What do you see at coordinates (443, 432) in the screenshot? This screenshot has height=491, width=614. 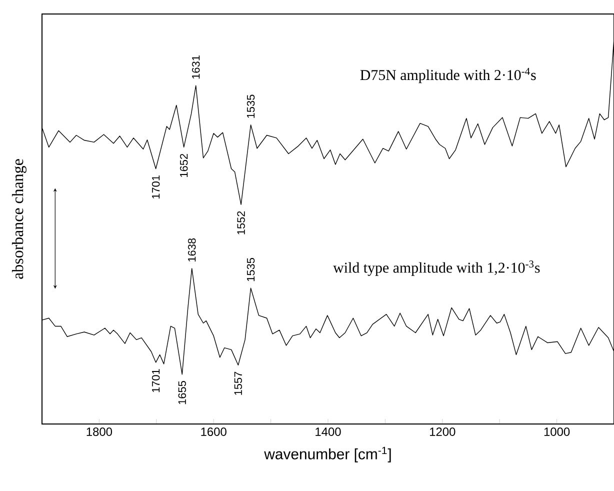 I see `x-tick-label: 1200` at bounding box center [443, 432].